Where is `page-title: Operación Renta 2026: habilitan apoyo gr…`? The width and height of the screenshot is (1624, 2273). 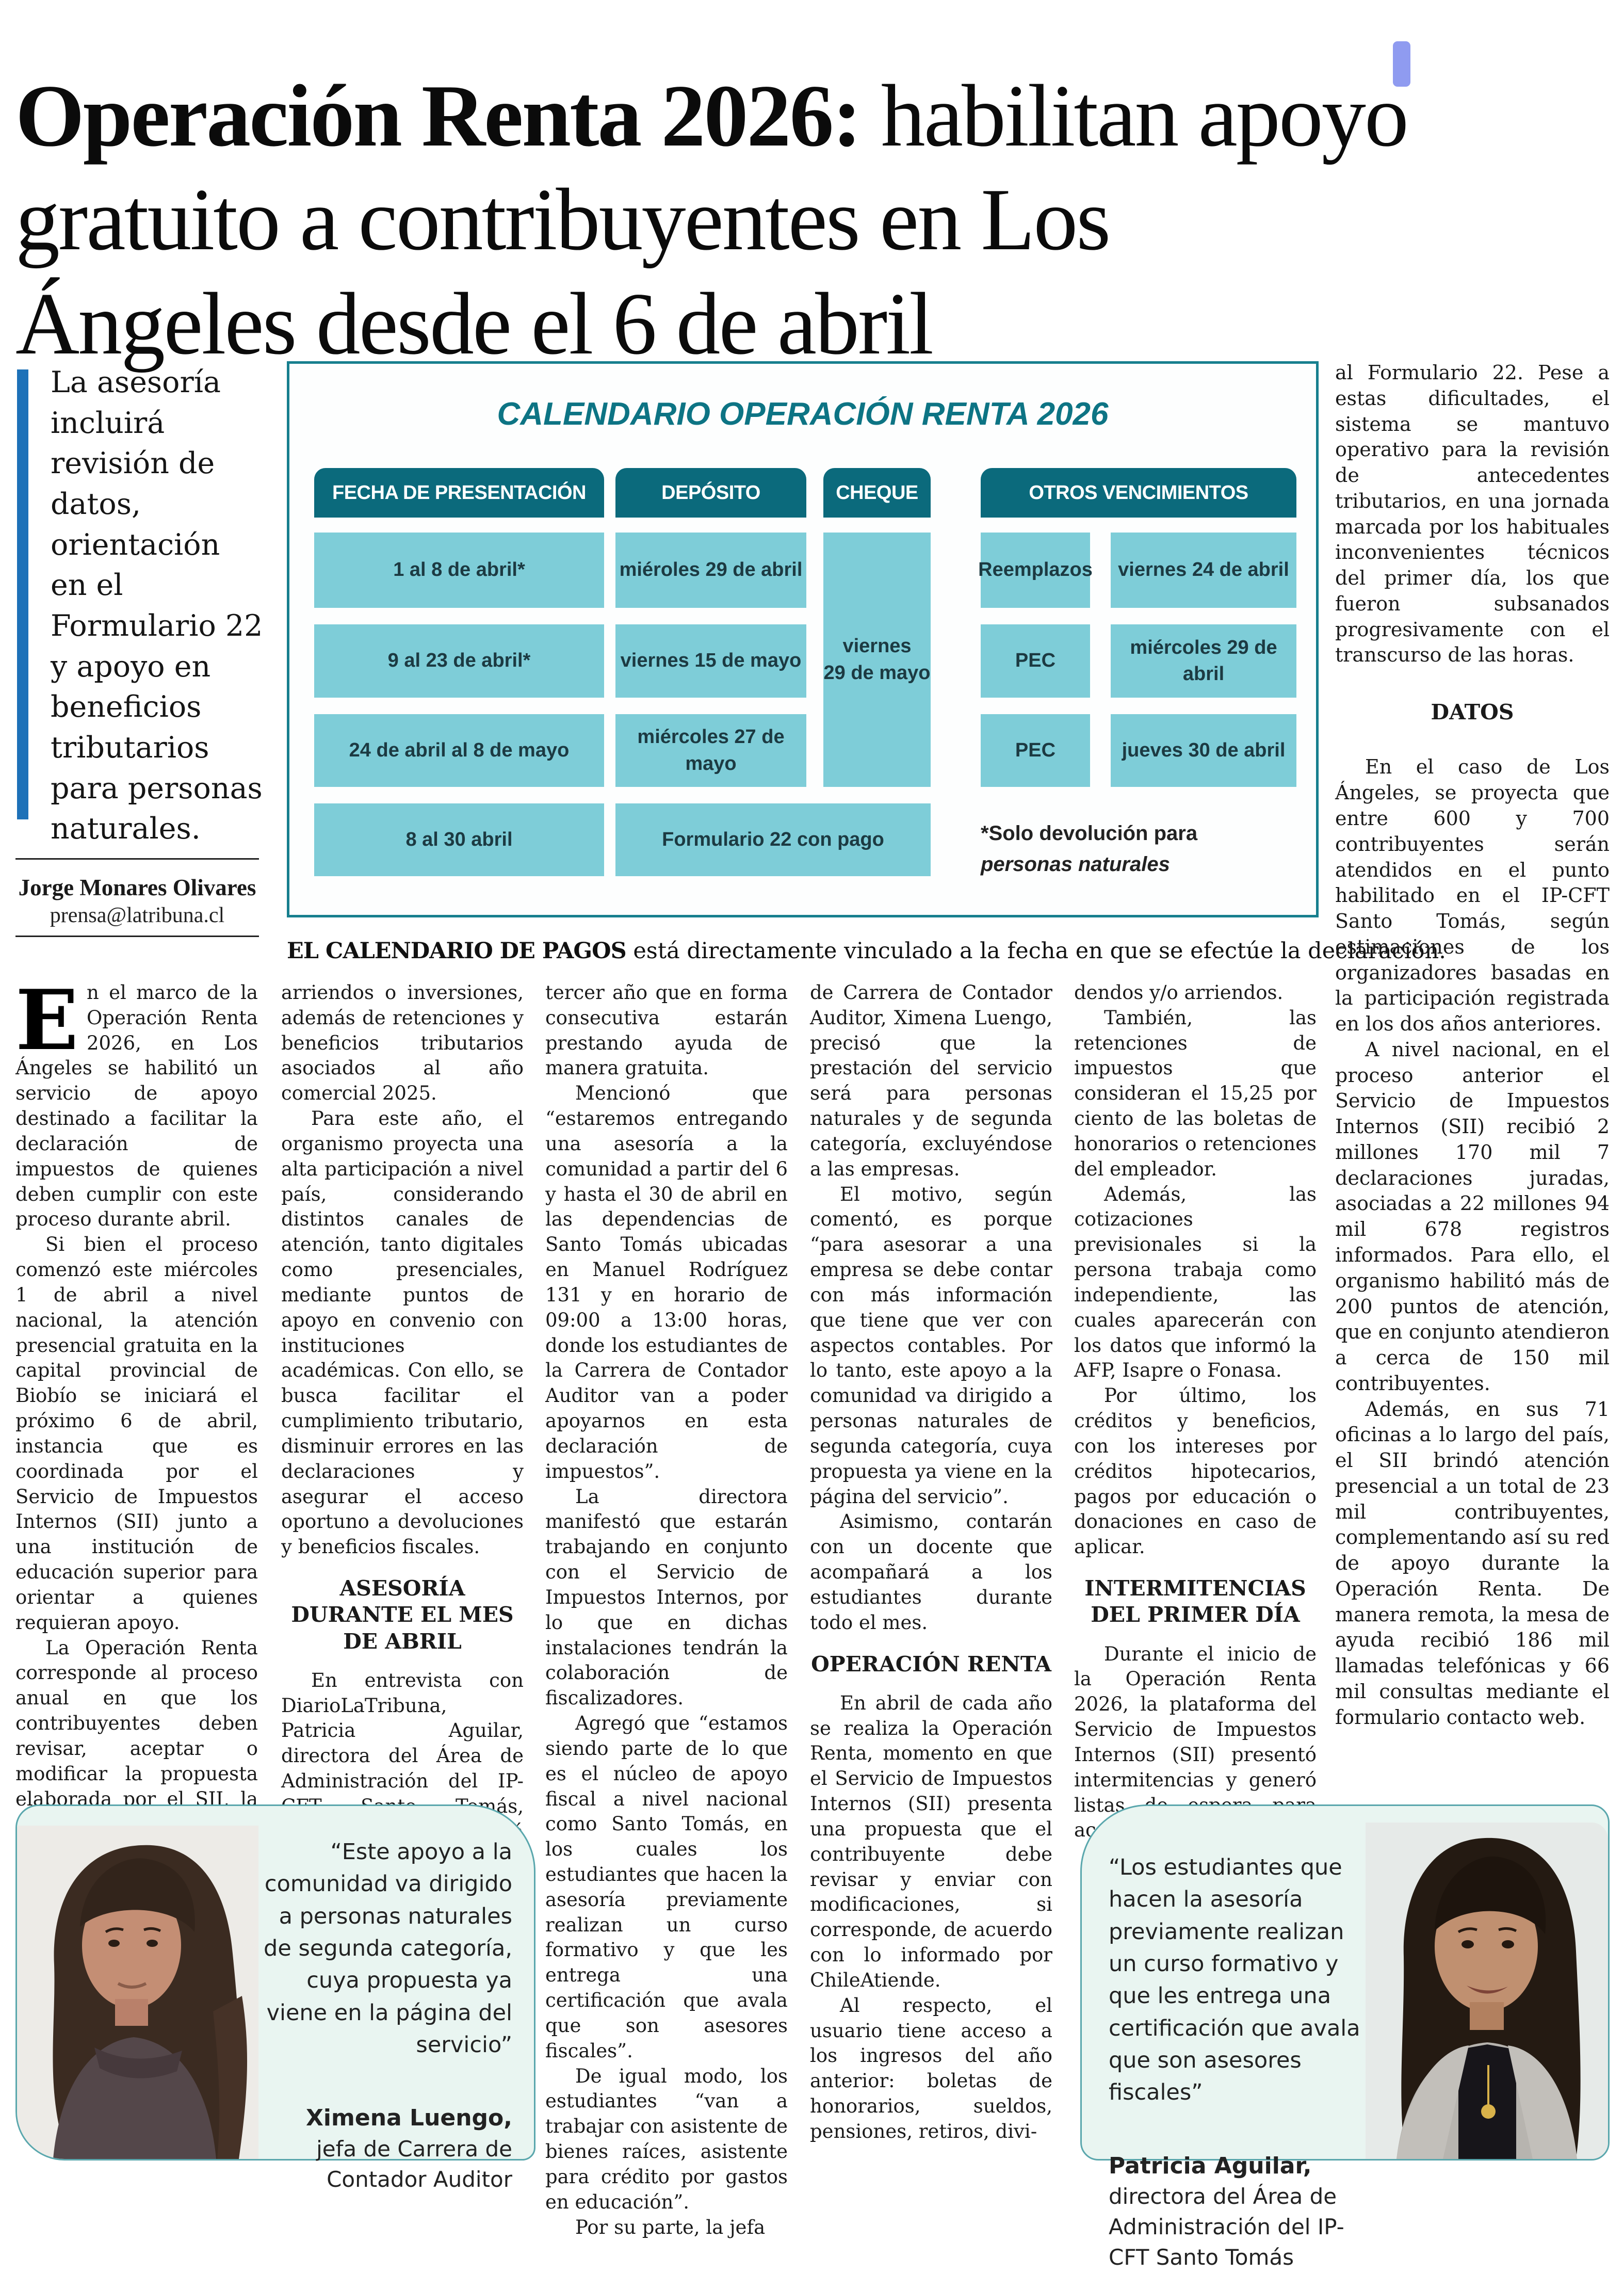
page-title: Operación Renta 2026: habilitan apoyo gr… is located at coordinates (712, 221).